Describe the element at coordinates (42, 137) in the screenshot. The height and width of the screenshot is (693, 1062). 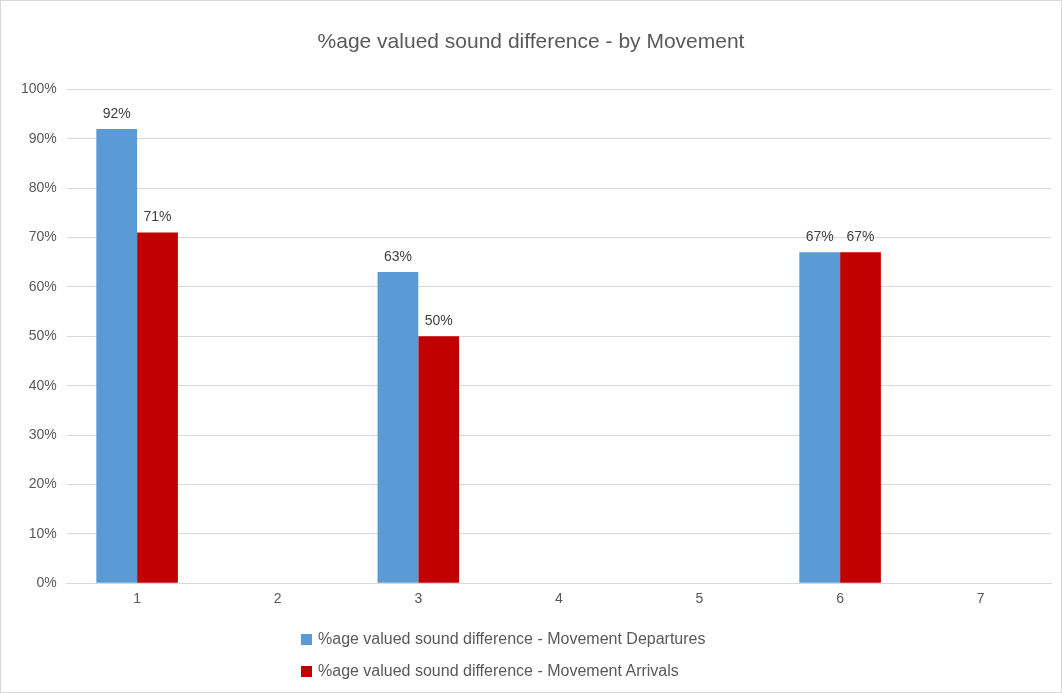
I see `y-tick-label: 90%` at that location.